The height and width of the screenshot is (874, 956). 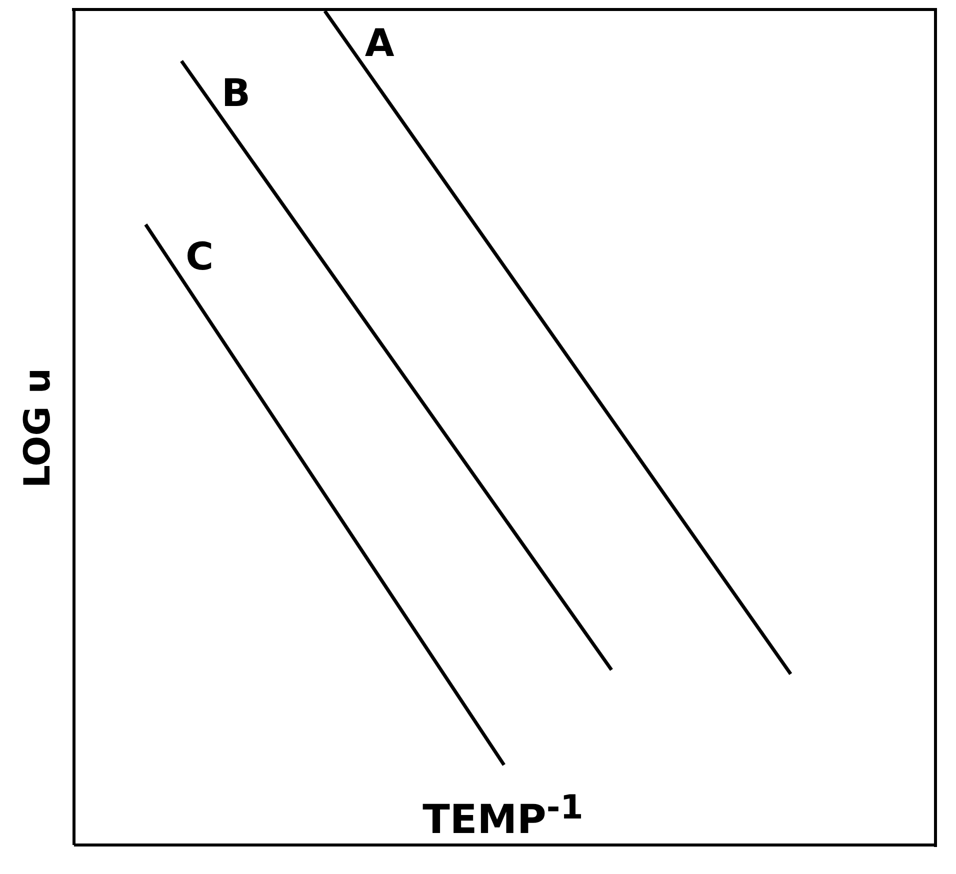 What do you see at coordinates (379, 43) in the screenshot?
I see `series-label: A` at bounding box center [379, 43].